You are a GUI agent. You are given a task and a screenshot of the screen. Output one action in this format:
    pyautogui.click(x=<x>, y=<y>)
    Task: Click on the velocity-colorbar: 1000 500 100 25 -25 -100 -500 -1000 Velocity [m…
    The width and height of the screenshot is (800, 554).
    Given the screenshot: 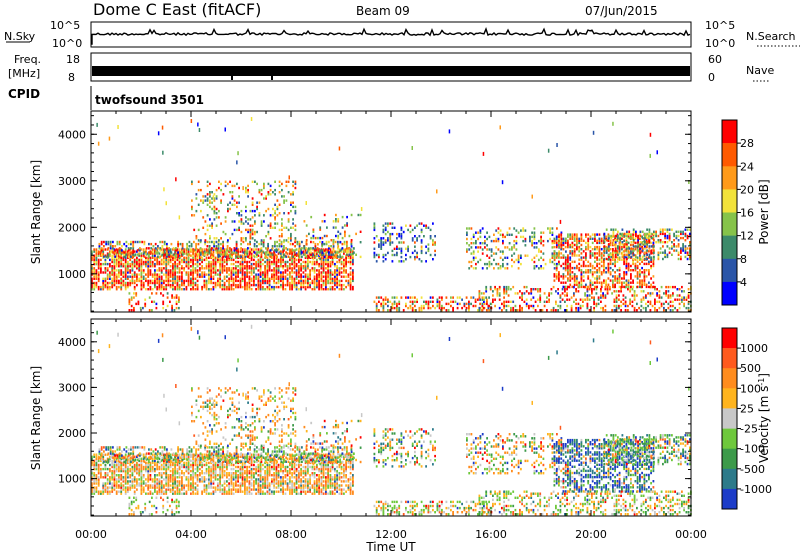 What is the action you would take?
    pyautogui.click(x=746, y=418)
    